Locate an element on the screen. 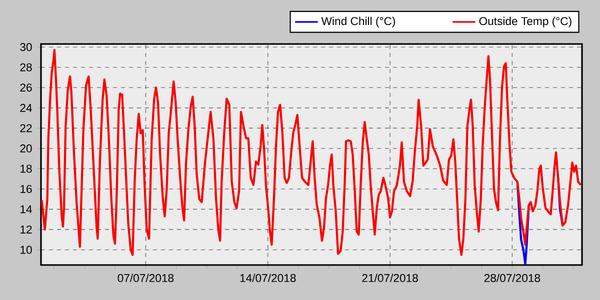 The image size is (600, 300). y-tick-label: 18 is located at coordinates (26, 168).